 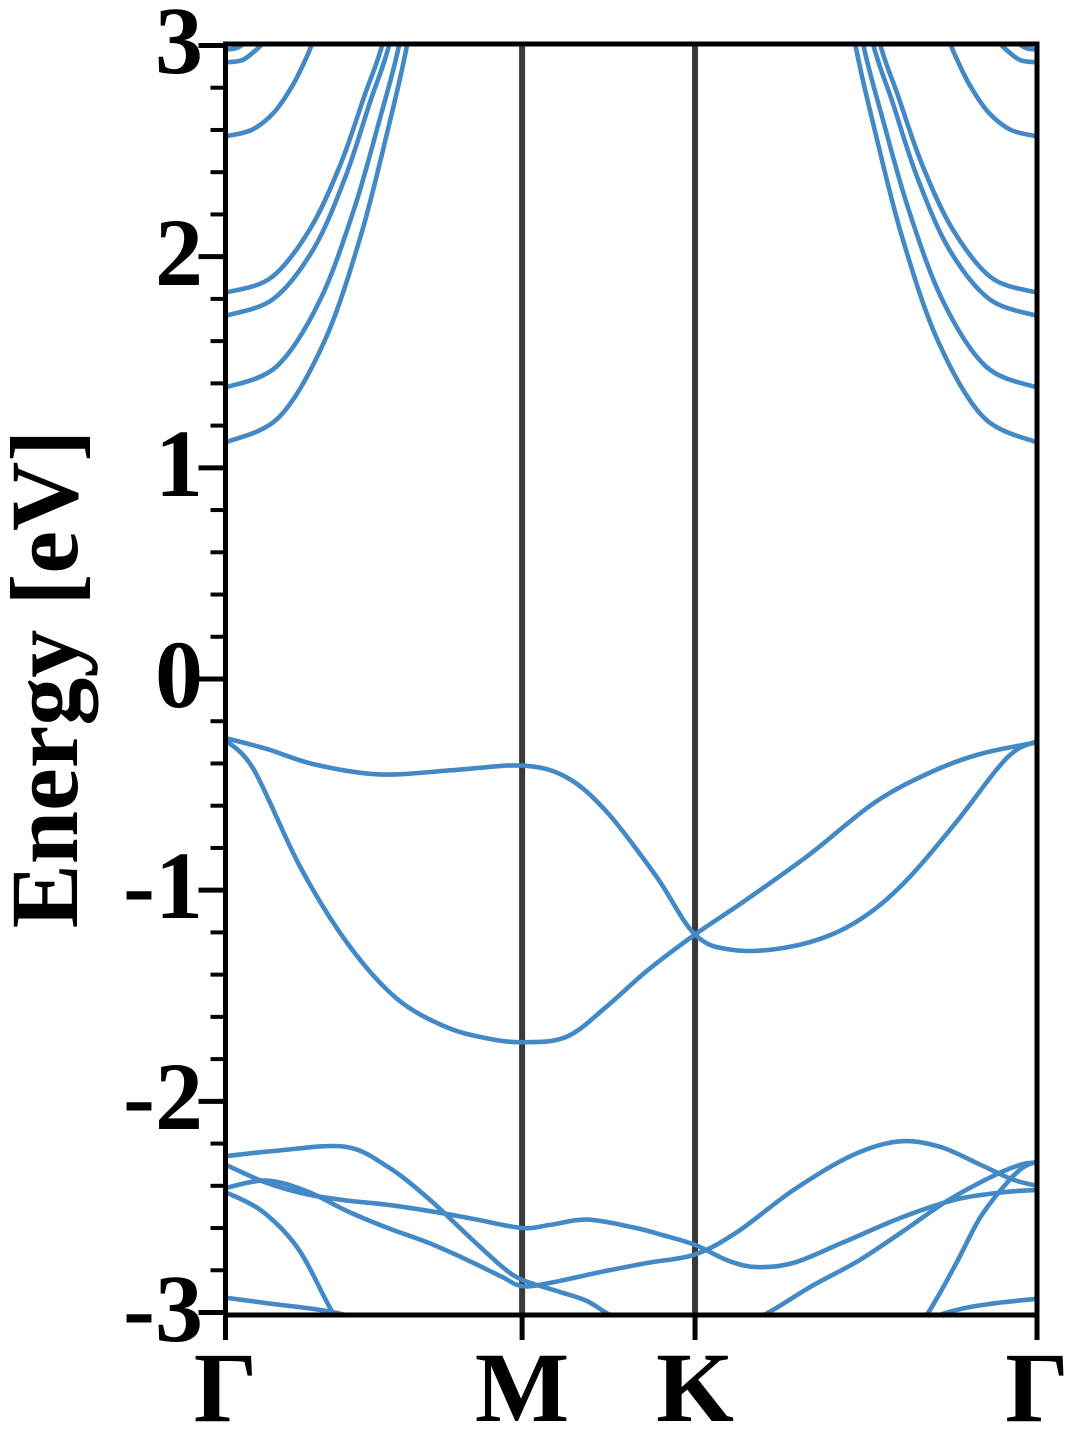 What do you see at coordinates (695, 1386) in the screenshot?
I see `x-tick-label-2-K: K` at bounding box center [695, 1386].